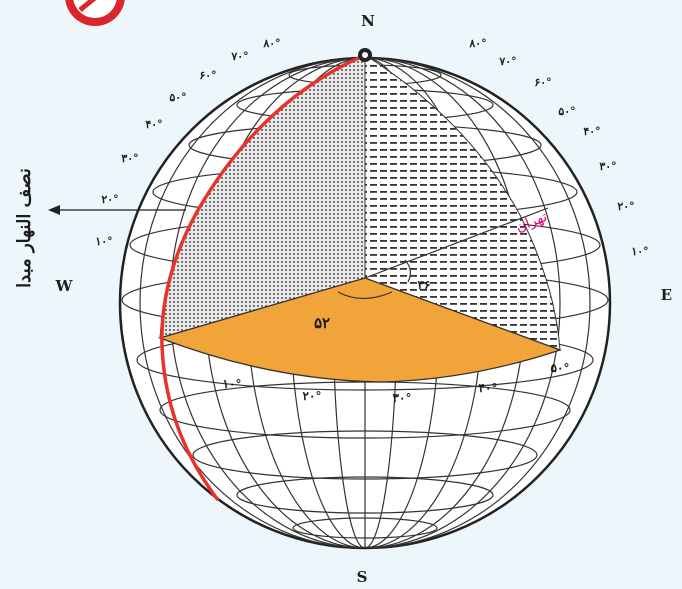  What do you see at coordinates (322, 323) in the screenshot?
I see `longitude-angle-label: ۵۲` at bounding box center [322, 323].